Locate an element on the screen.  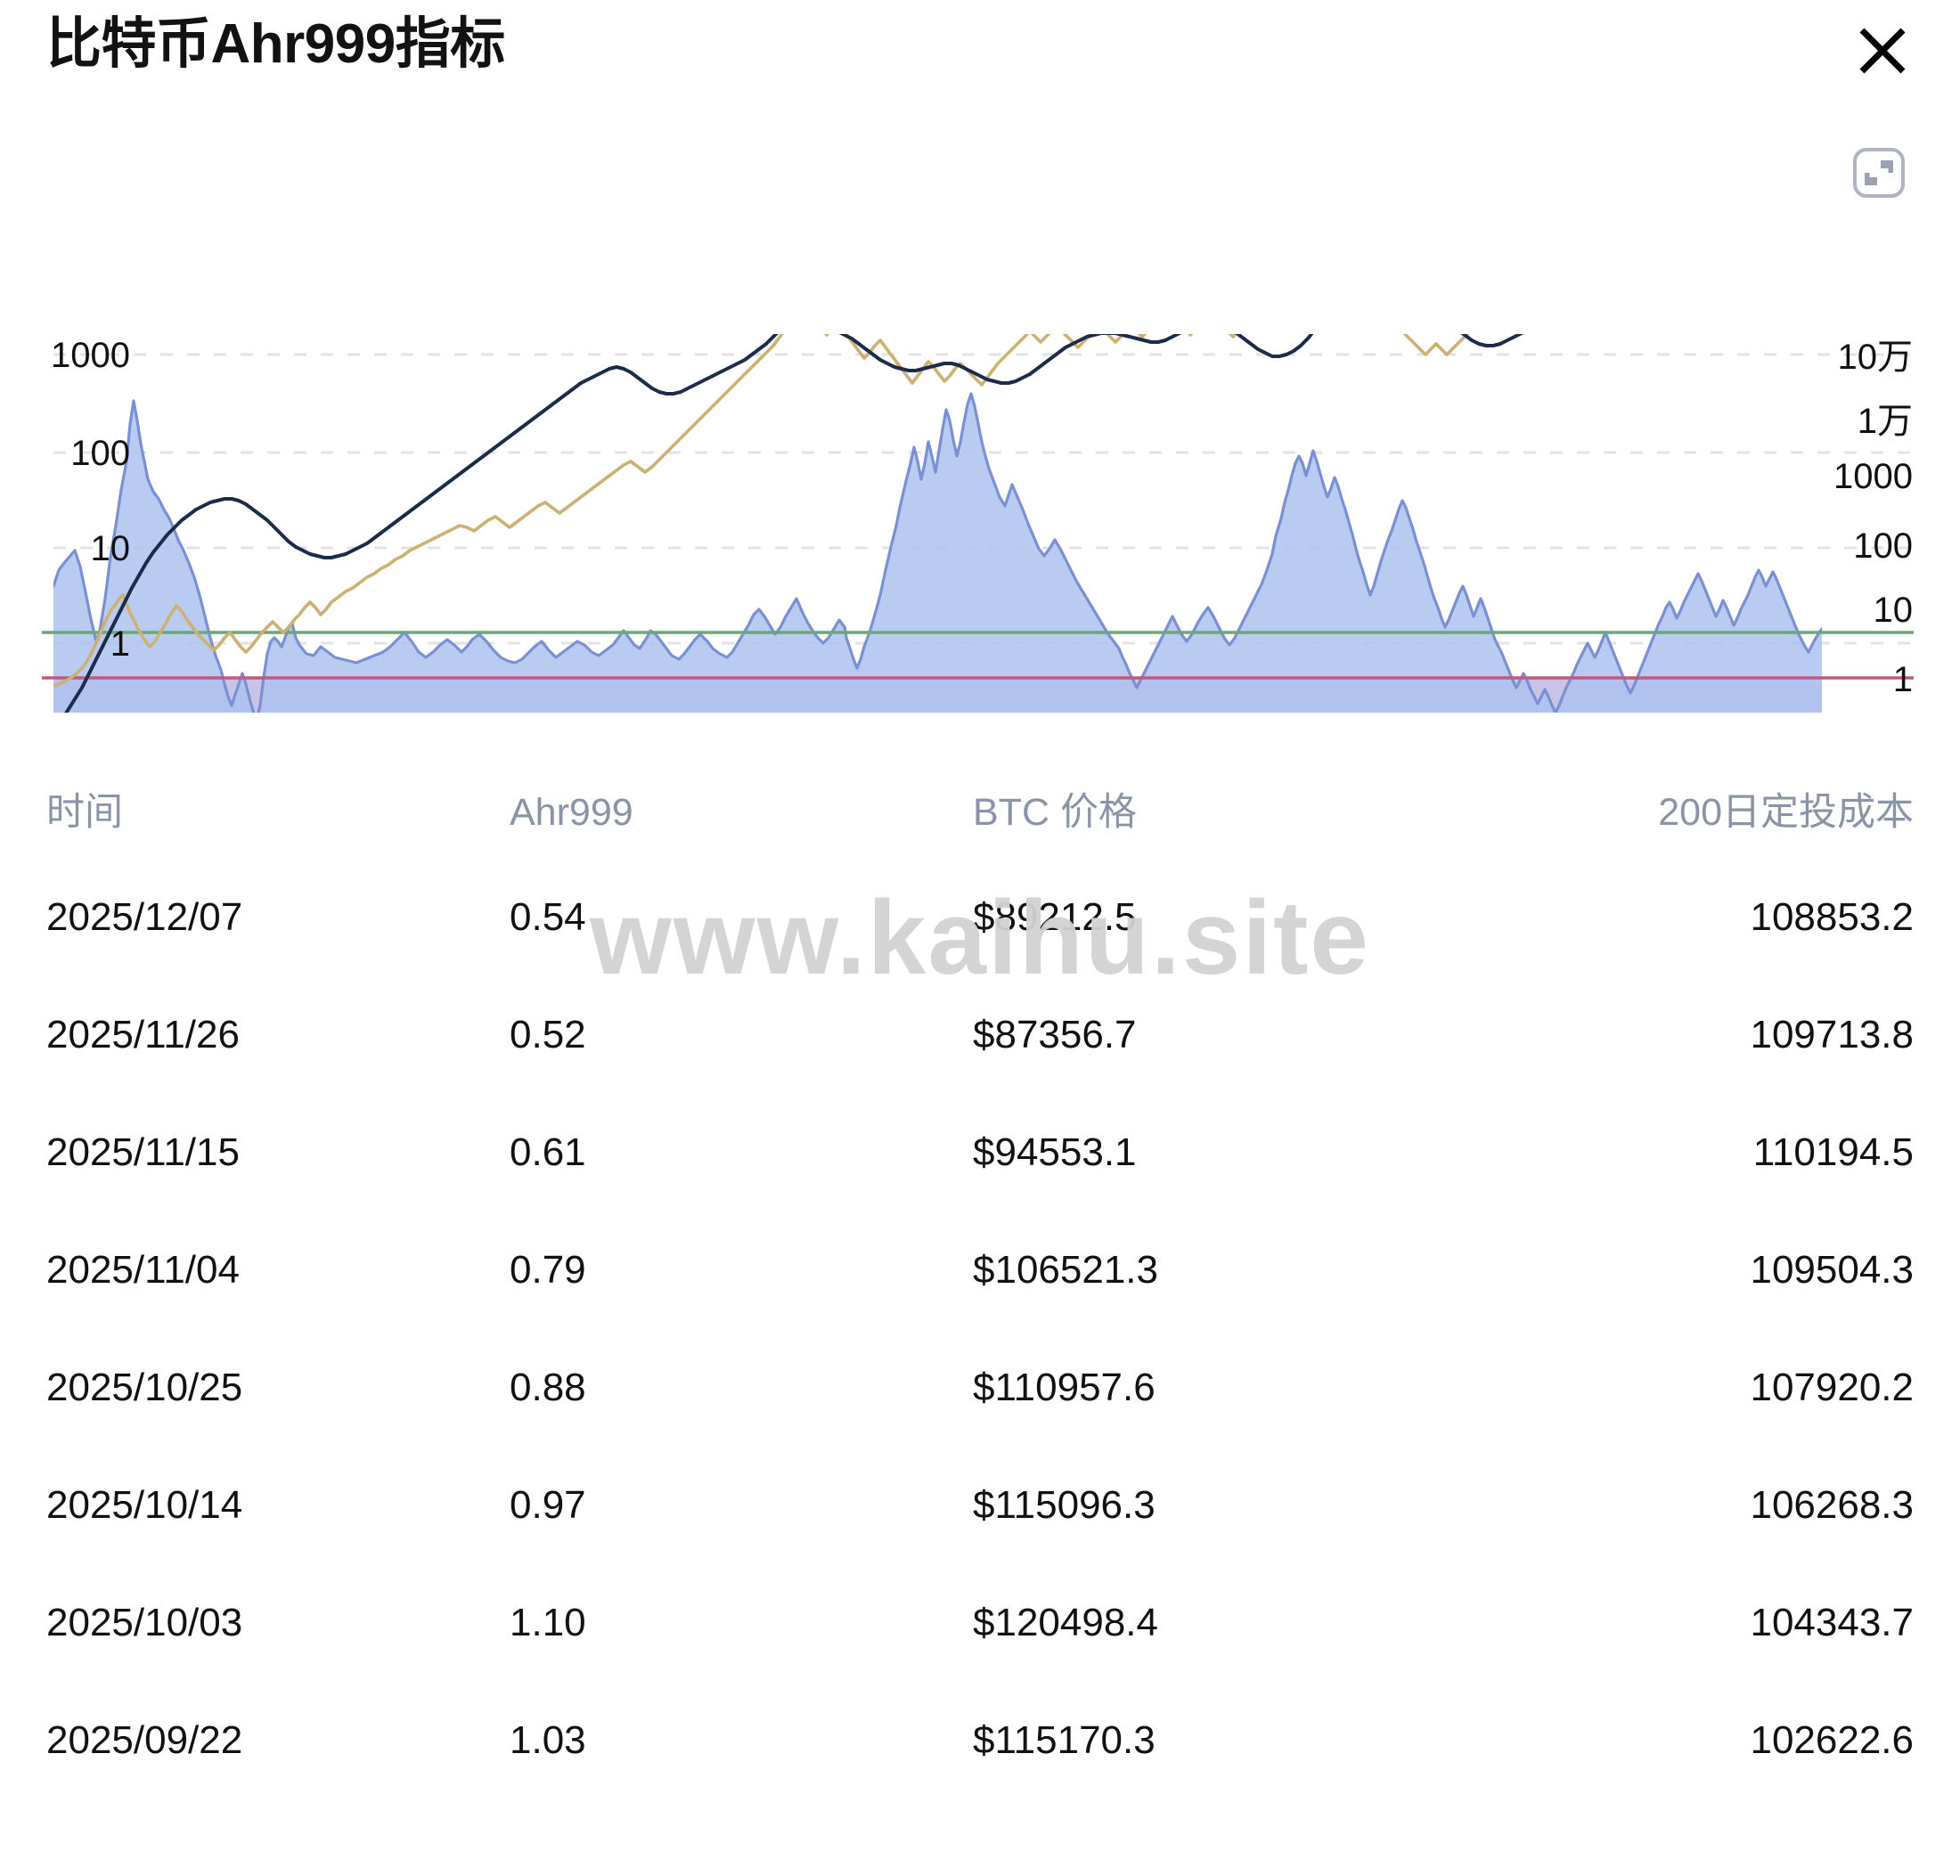
cell-cost-200d: 107920.2 is located at coordinates (1832, 1387).